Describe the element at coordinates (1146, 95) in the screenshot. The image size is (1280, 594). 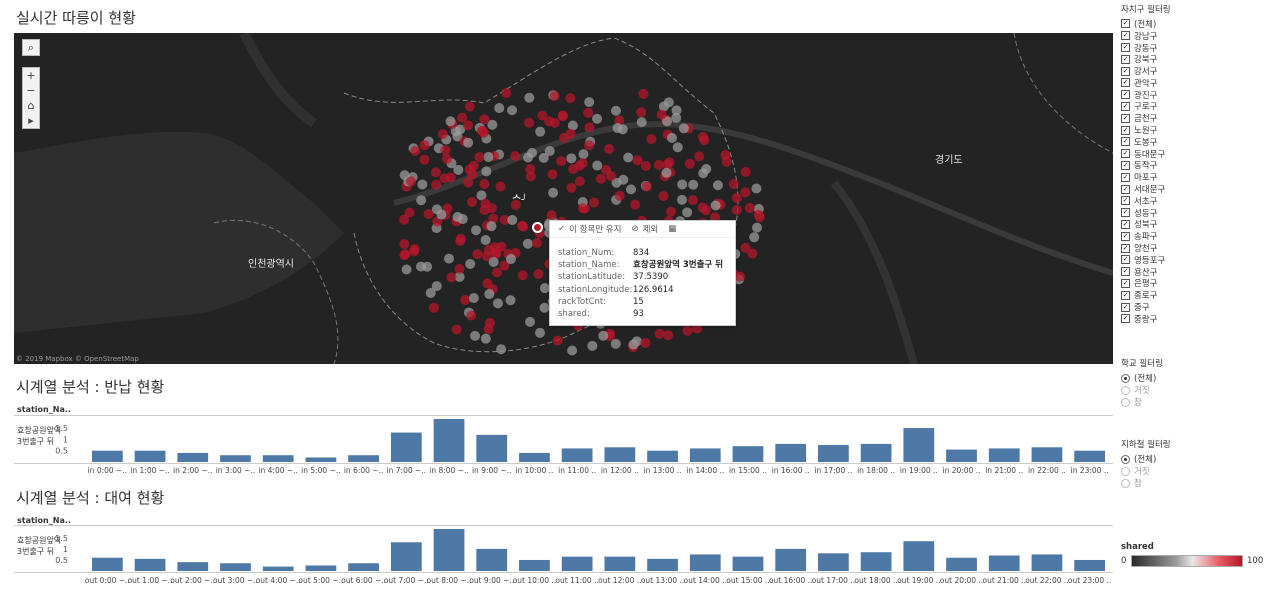
I see `district-option: ✓ 광진구` at that location.